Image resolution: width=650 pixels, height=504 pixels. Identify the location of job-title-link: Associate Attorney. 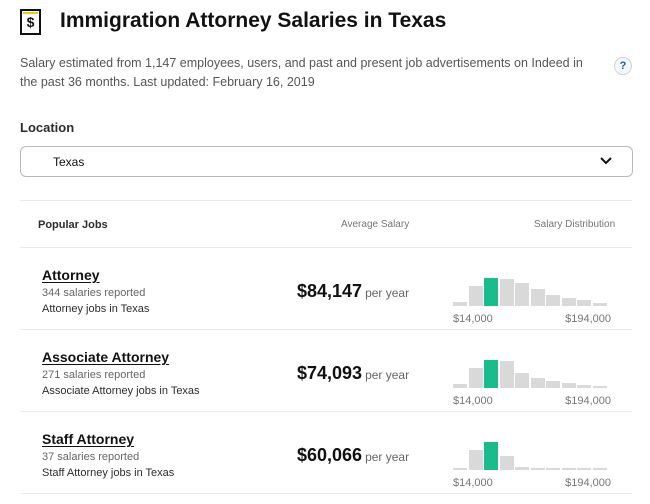
(106, 357).